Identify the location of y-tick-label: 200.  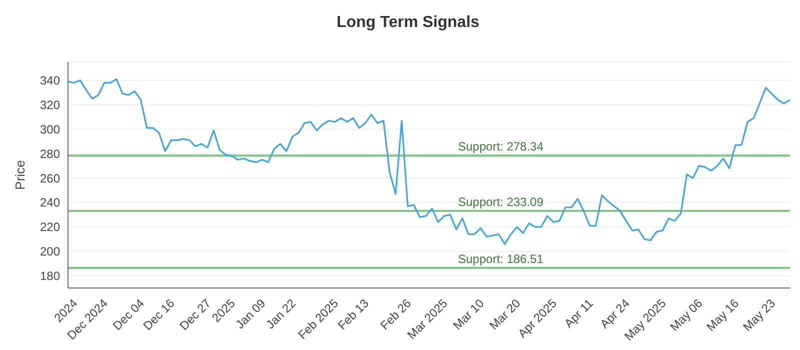
(50, 251).